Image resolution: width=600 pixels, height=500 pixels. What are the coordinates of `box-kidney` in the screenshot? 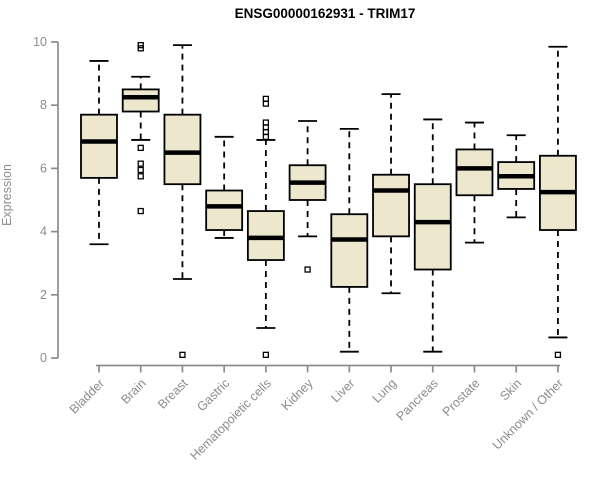 It's located at (307, 196).